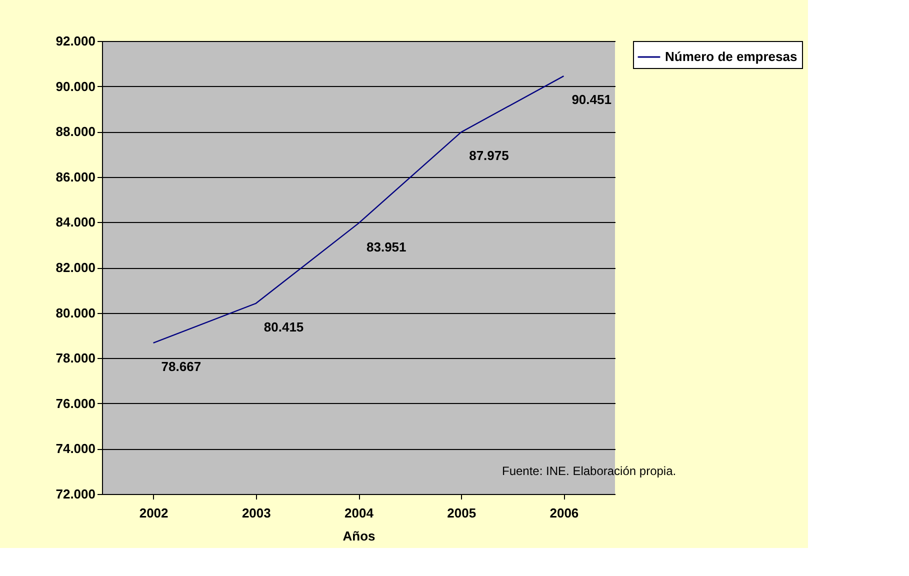 The image size is (909, 576). What do you see at coordinates (731, 56) in the screenshot?
I see `legend-label: Número de empresas` at bounding box center [731, 56].